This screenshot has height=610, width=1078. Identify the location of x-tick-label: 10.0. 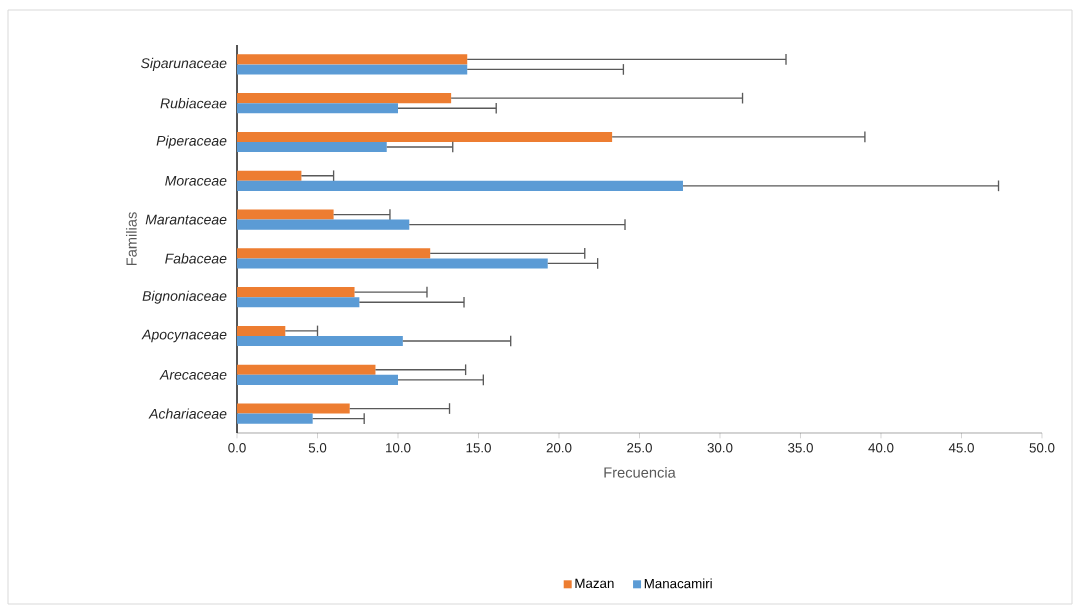
(398, 448).